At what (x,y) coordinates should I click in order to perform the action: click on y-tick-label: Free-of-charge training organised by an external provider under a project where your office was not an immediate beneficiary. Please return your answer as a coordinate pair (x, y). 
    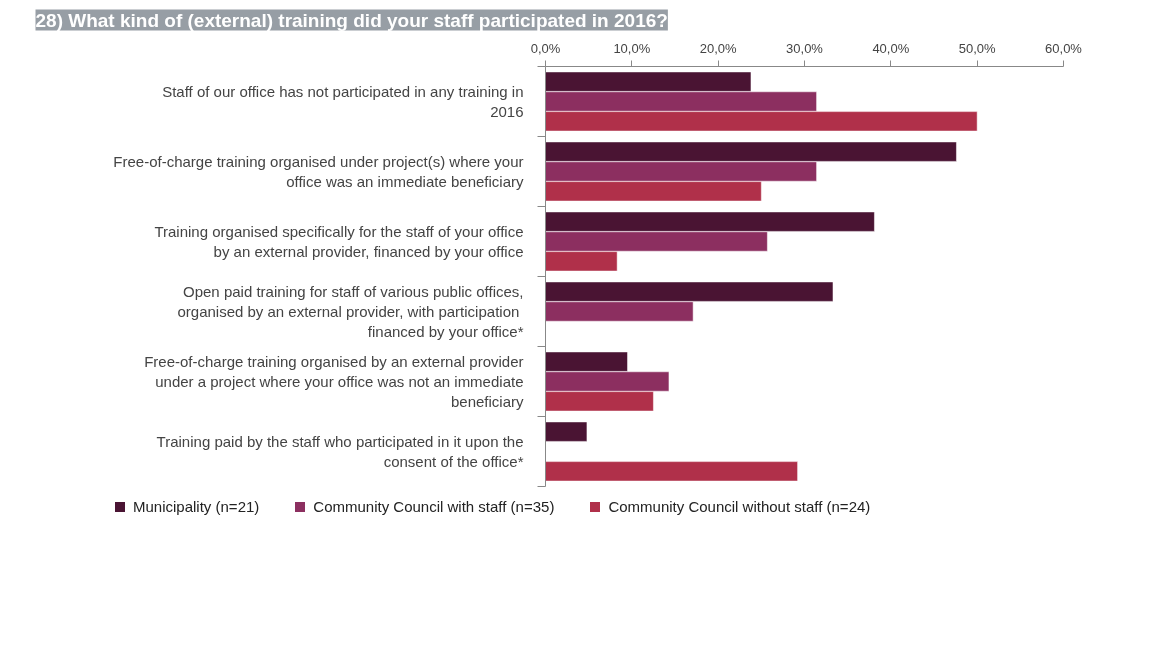
    Looking at the image, I should click on (334, 381).